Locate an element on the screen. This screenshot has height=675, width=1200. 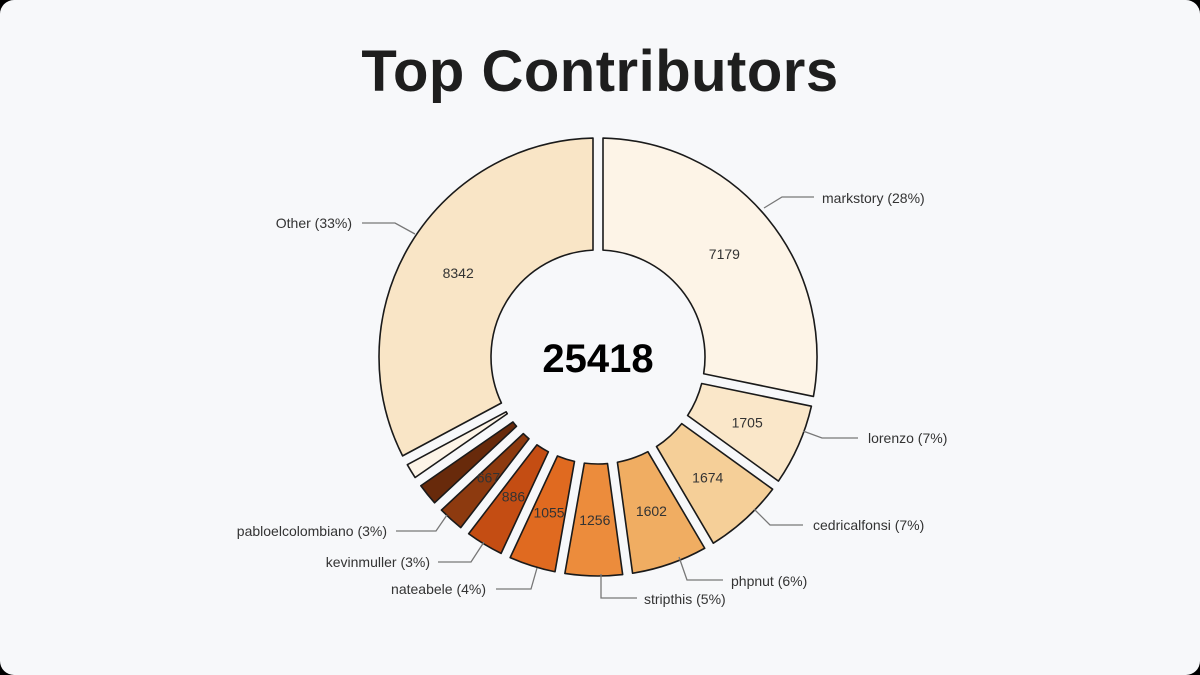
slice-name-label: lorenzo (7%) is located at coordinates (907, 438).